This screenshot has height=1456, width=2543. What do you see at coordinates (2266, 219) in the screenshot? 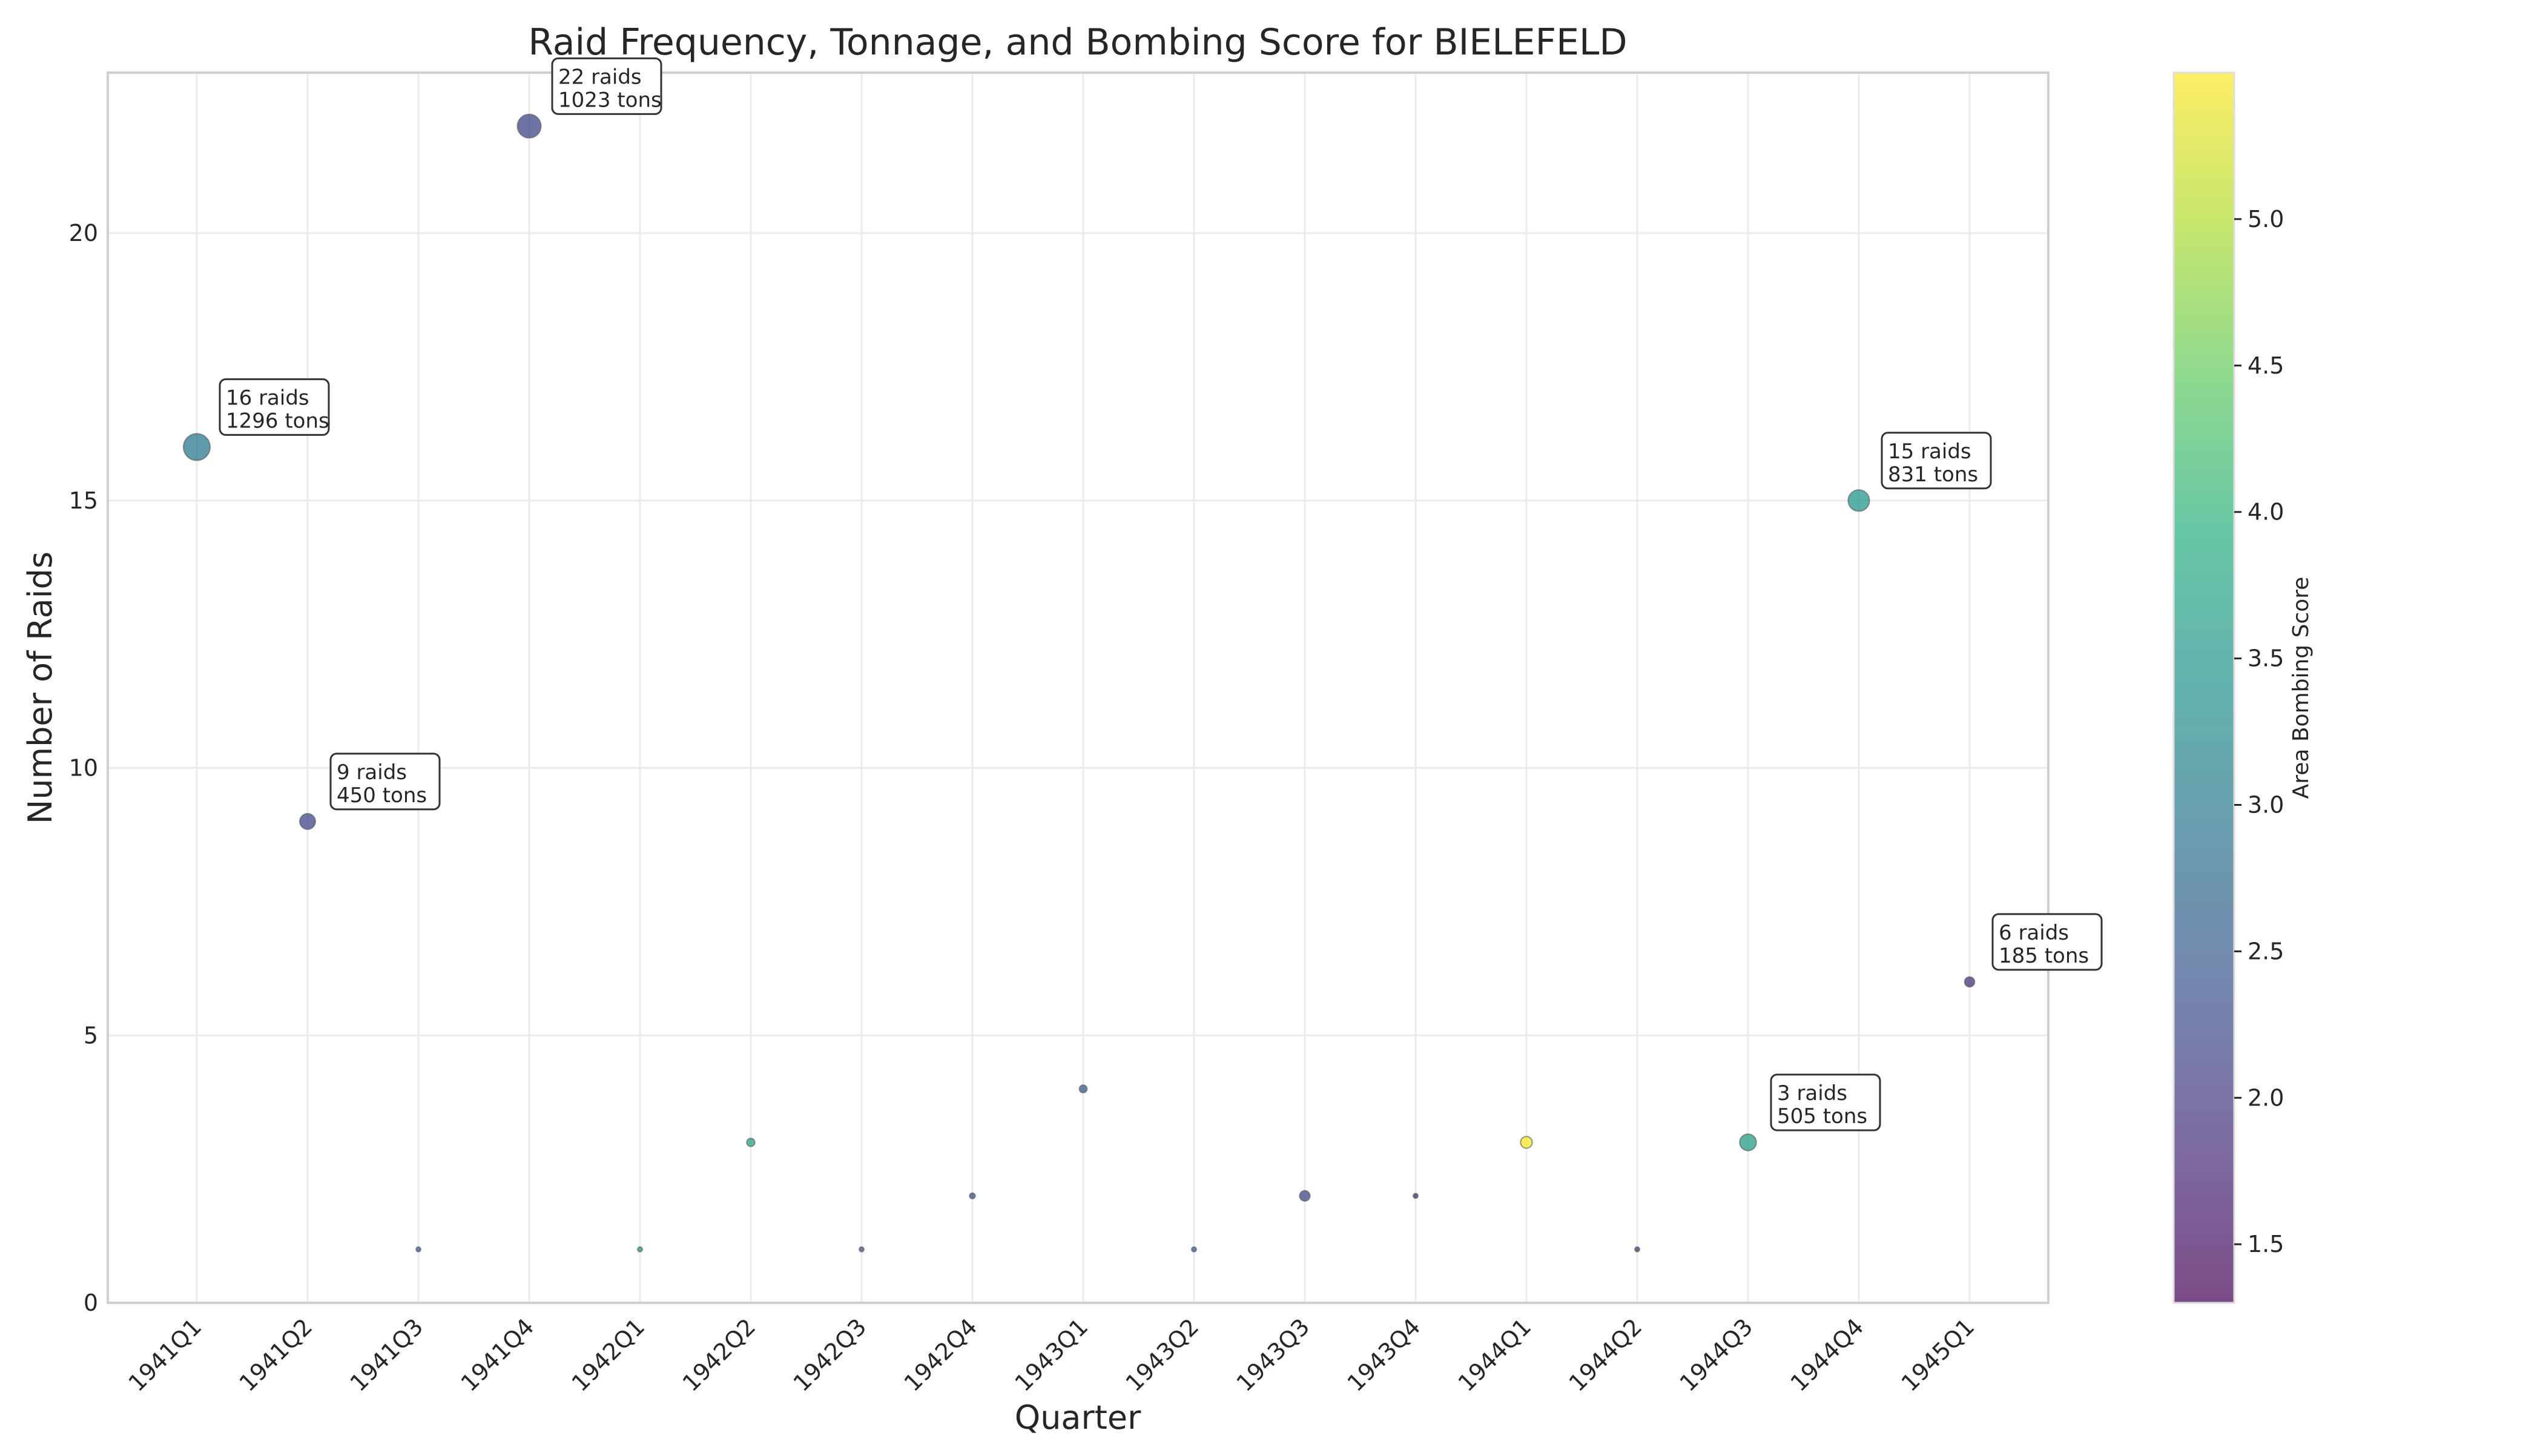
I see `colorbar-tick-label: 5.0` at bounding box center [2266, 219].